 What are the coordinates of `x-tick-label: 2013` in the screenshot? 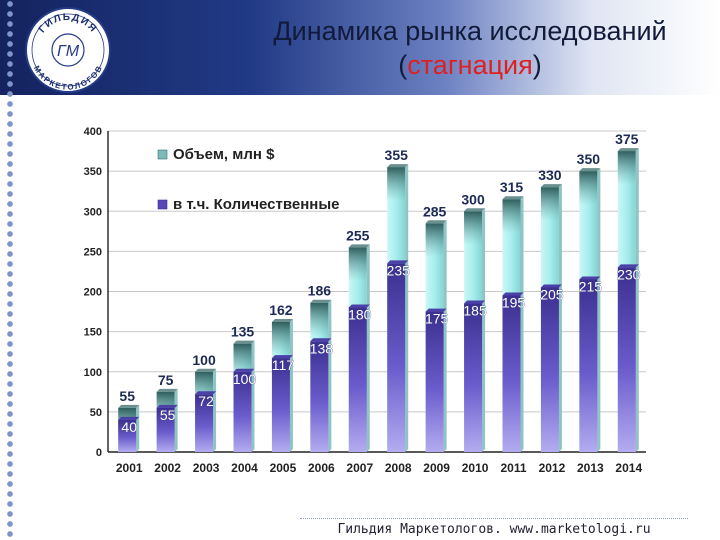 It's located at (590, 468).